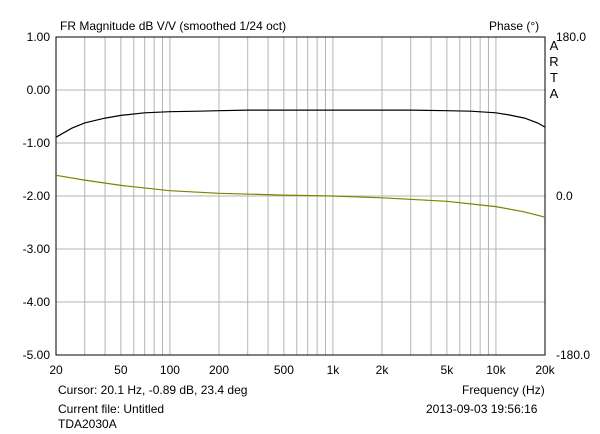 Image resolution: width=600 pixels, height=434 pixels. I want to click on y2-tick-label: 180.0, so click(571, 37).